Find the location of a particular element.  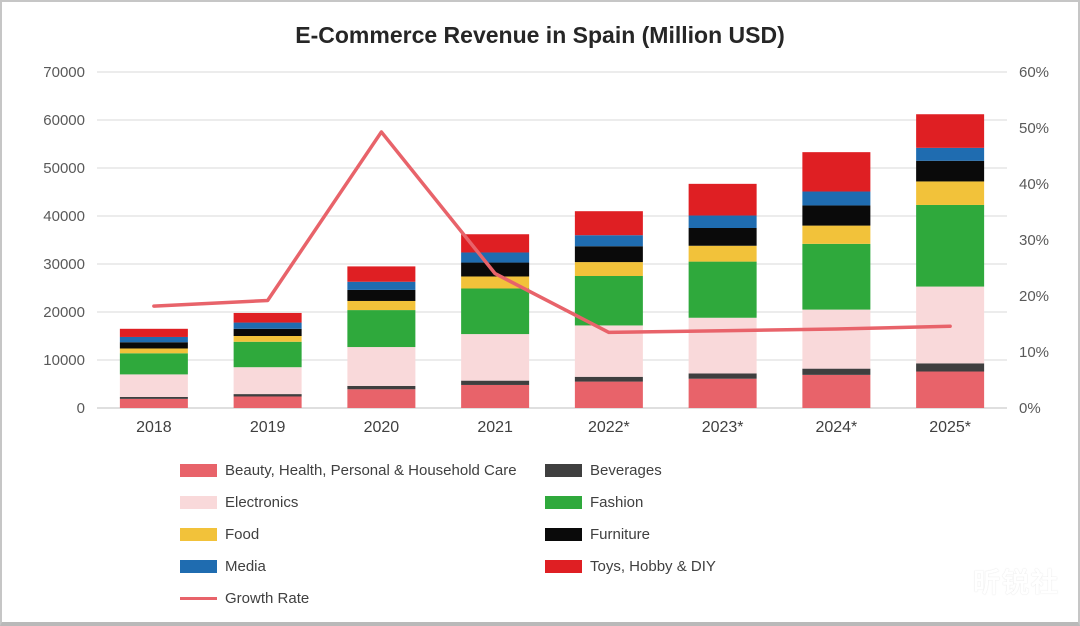

legend-label: Fashion is located at coordinates (617, 502).